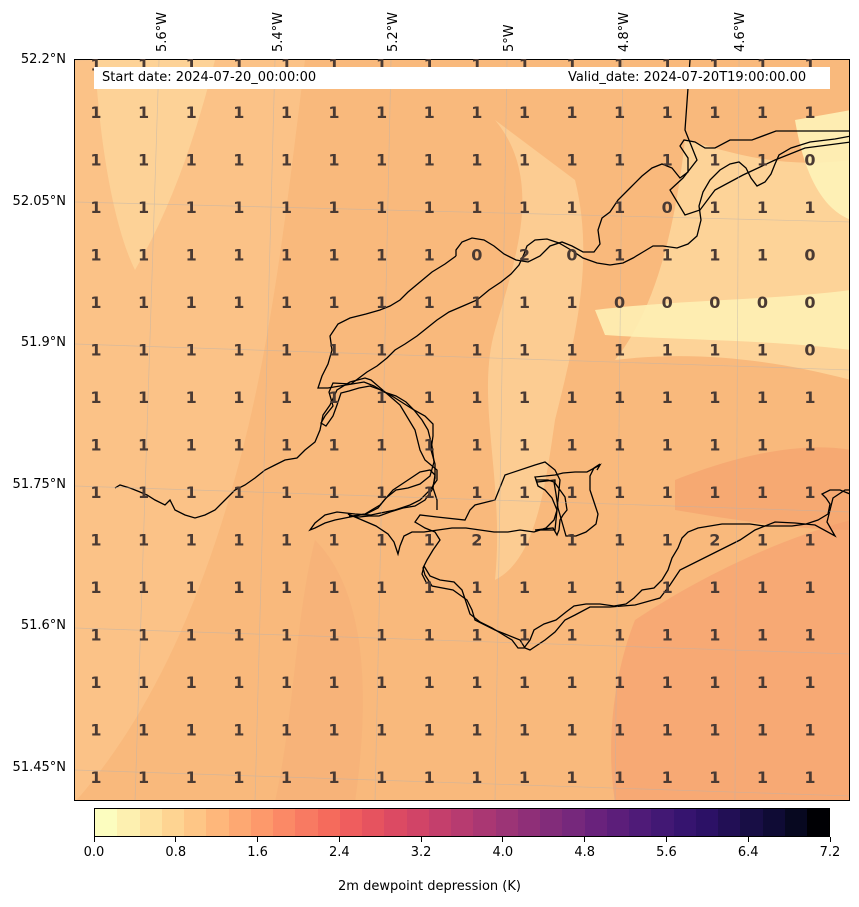  What do you see at coordinates (667, 350) in the screenshot?
I see `grid-value-r6-c12: 1` at bounding box center [667, 350].